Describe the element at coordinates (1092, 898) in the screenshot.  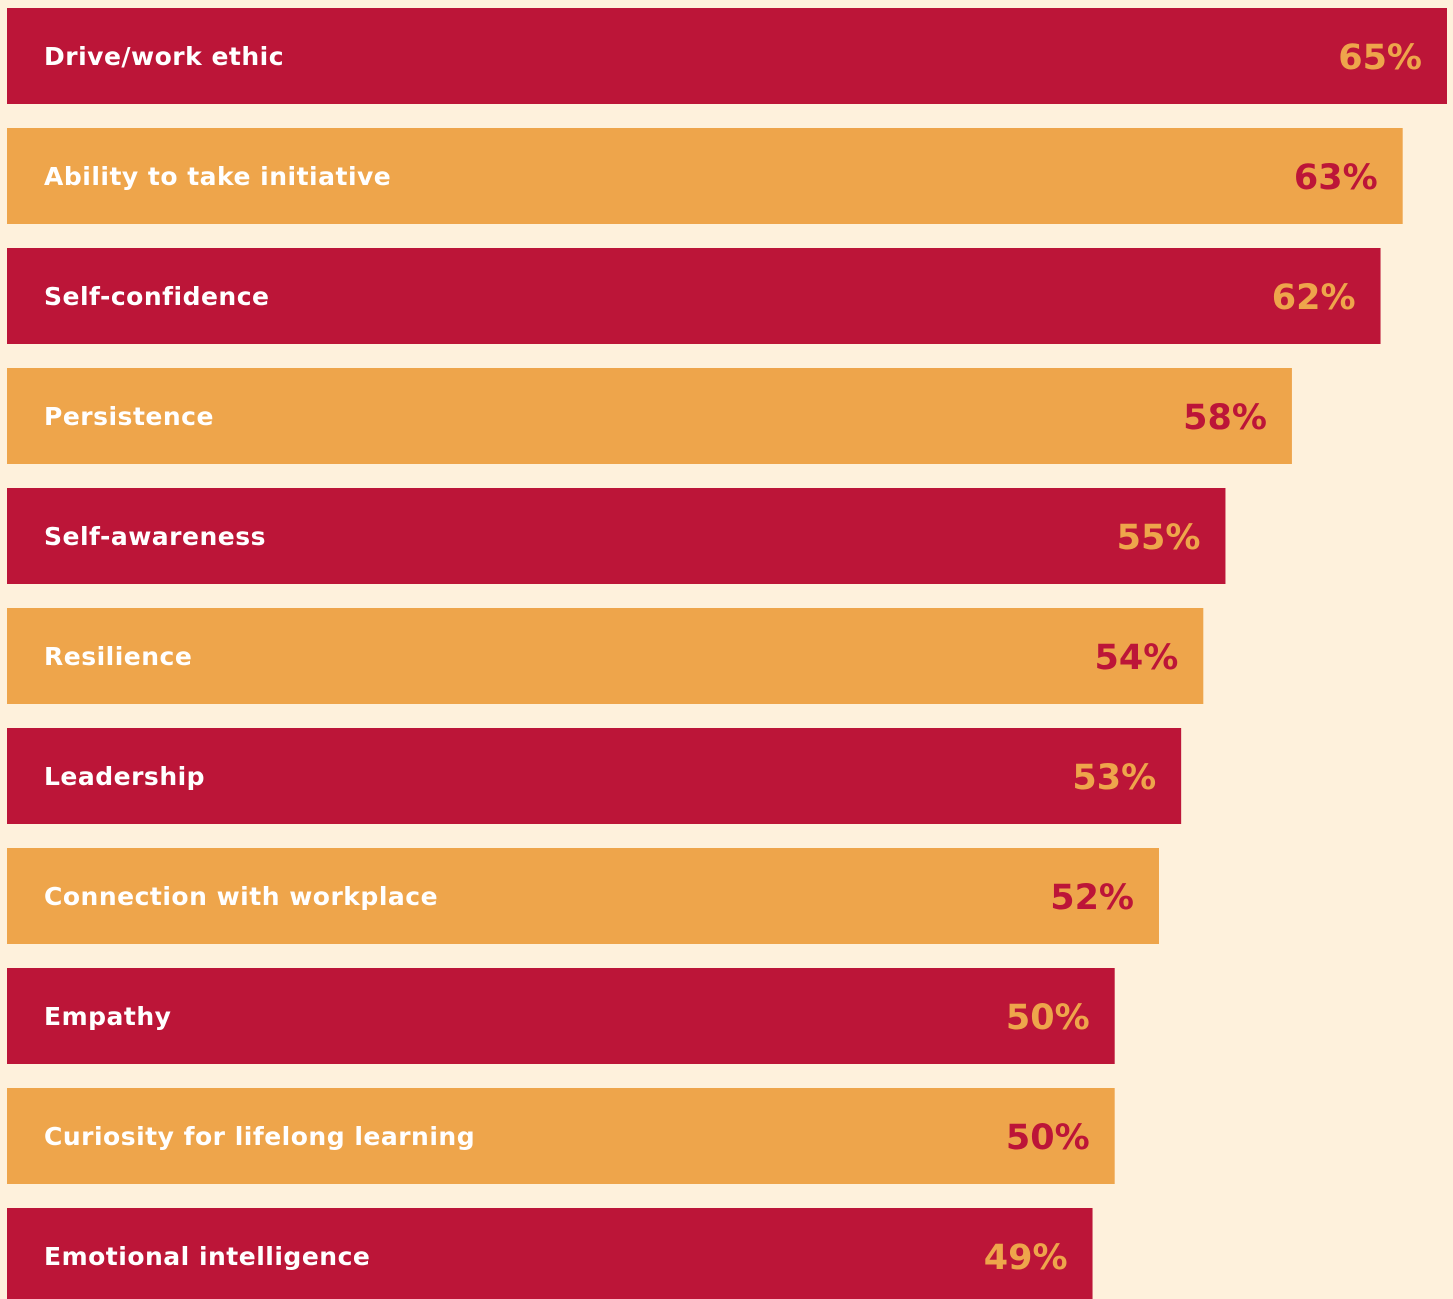
I see `value-label: 52%` at that location.